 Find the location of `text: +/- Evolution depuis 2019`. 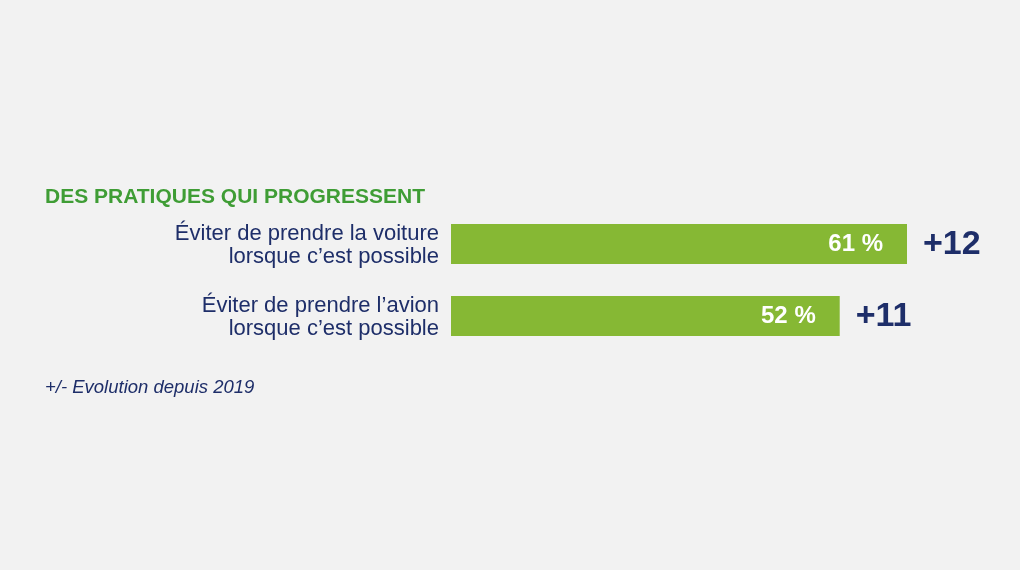

text: +/- Evolution depuis 2019 is located at coordinates (150, 386).